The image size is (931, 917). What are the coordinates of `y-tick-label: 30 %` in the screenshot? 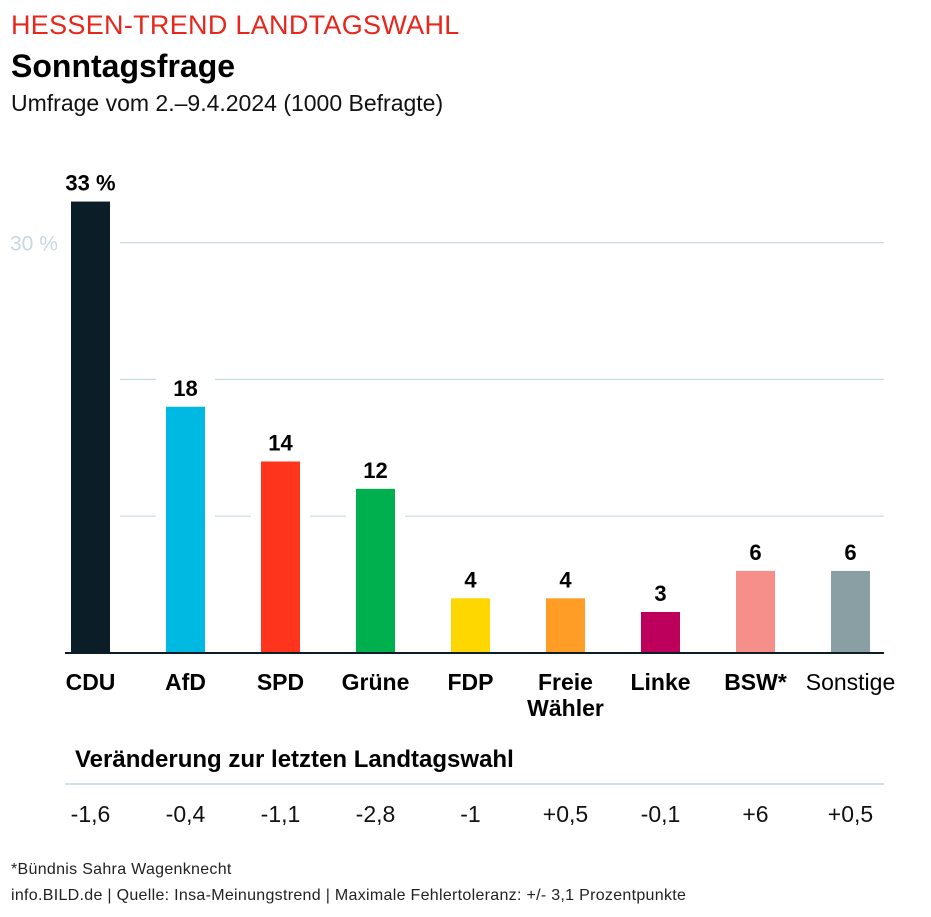 It's located at (34, 244).